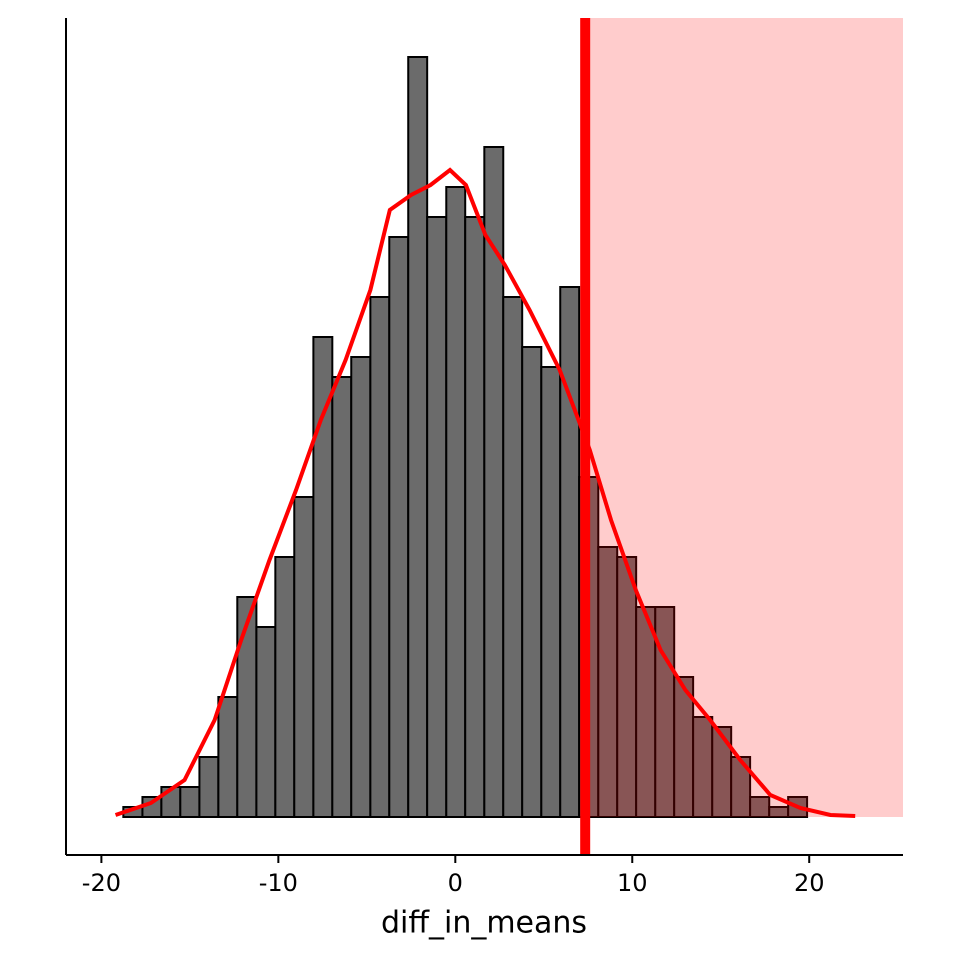 This screenshot has width=960, height=964. Describe the element at coordinates (278, 883) in the screenshot. I see `x-tick-label: -10` at that location.